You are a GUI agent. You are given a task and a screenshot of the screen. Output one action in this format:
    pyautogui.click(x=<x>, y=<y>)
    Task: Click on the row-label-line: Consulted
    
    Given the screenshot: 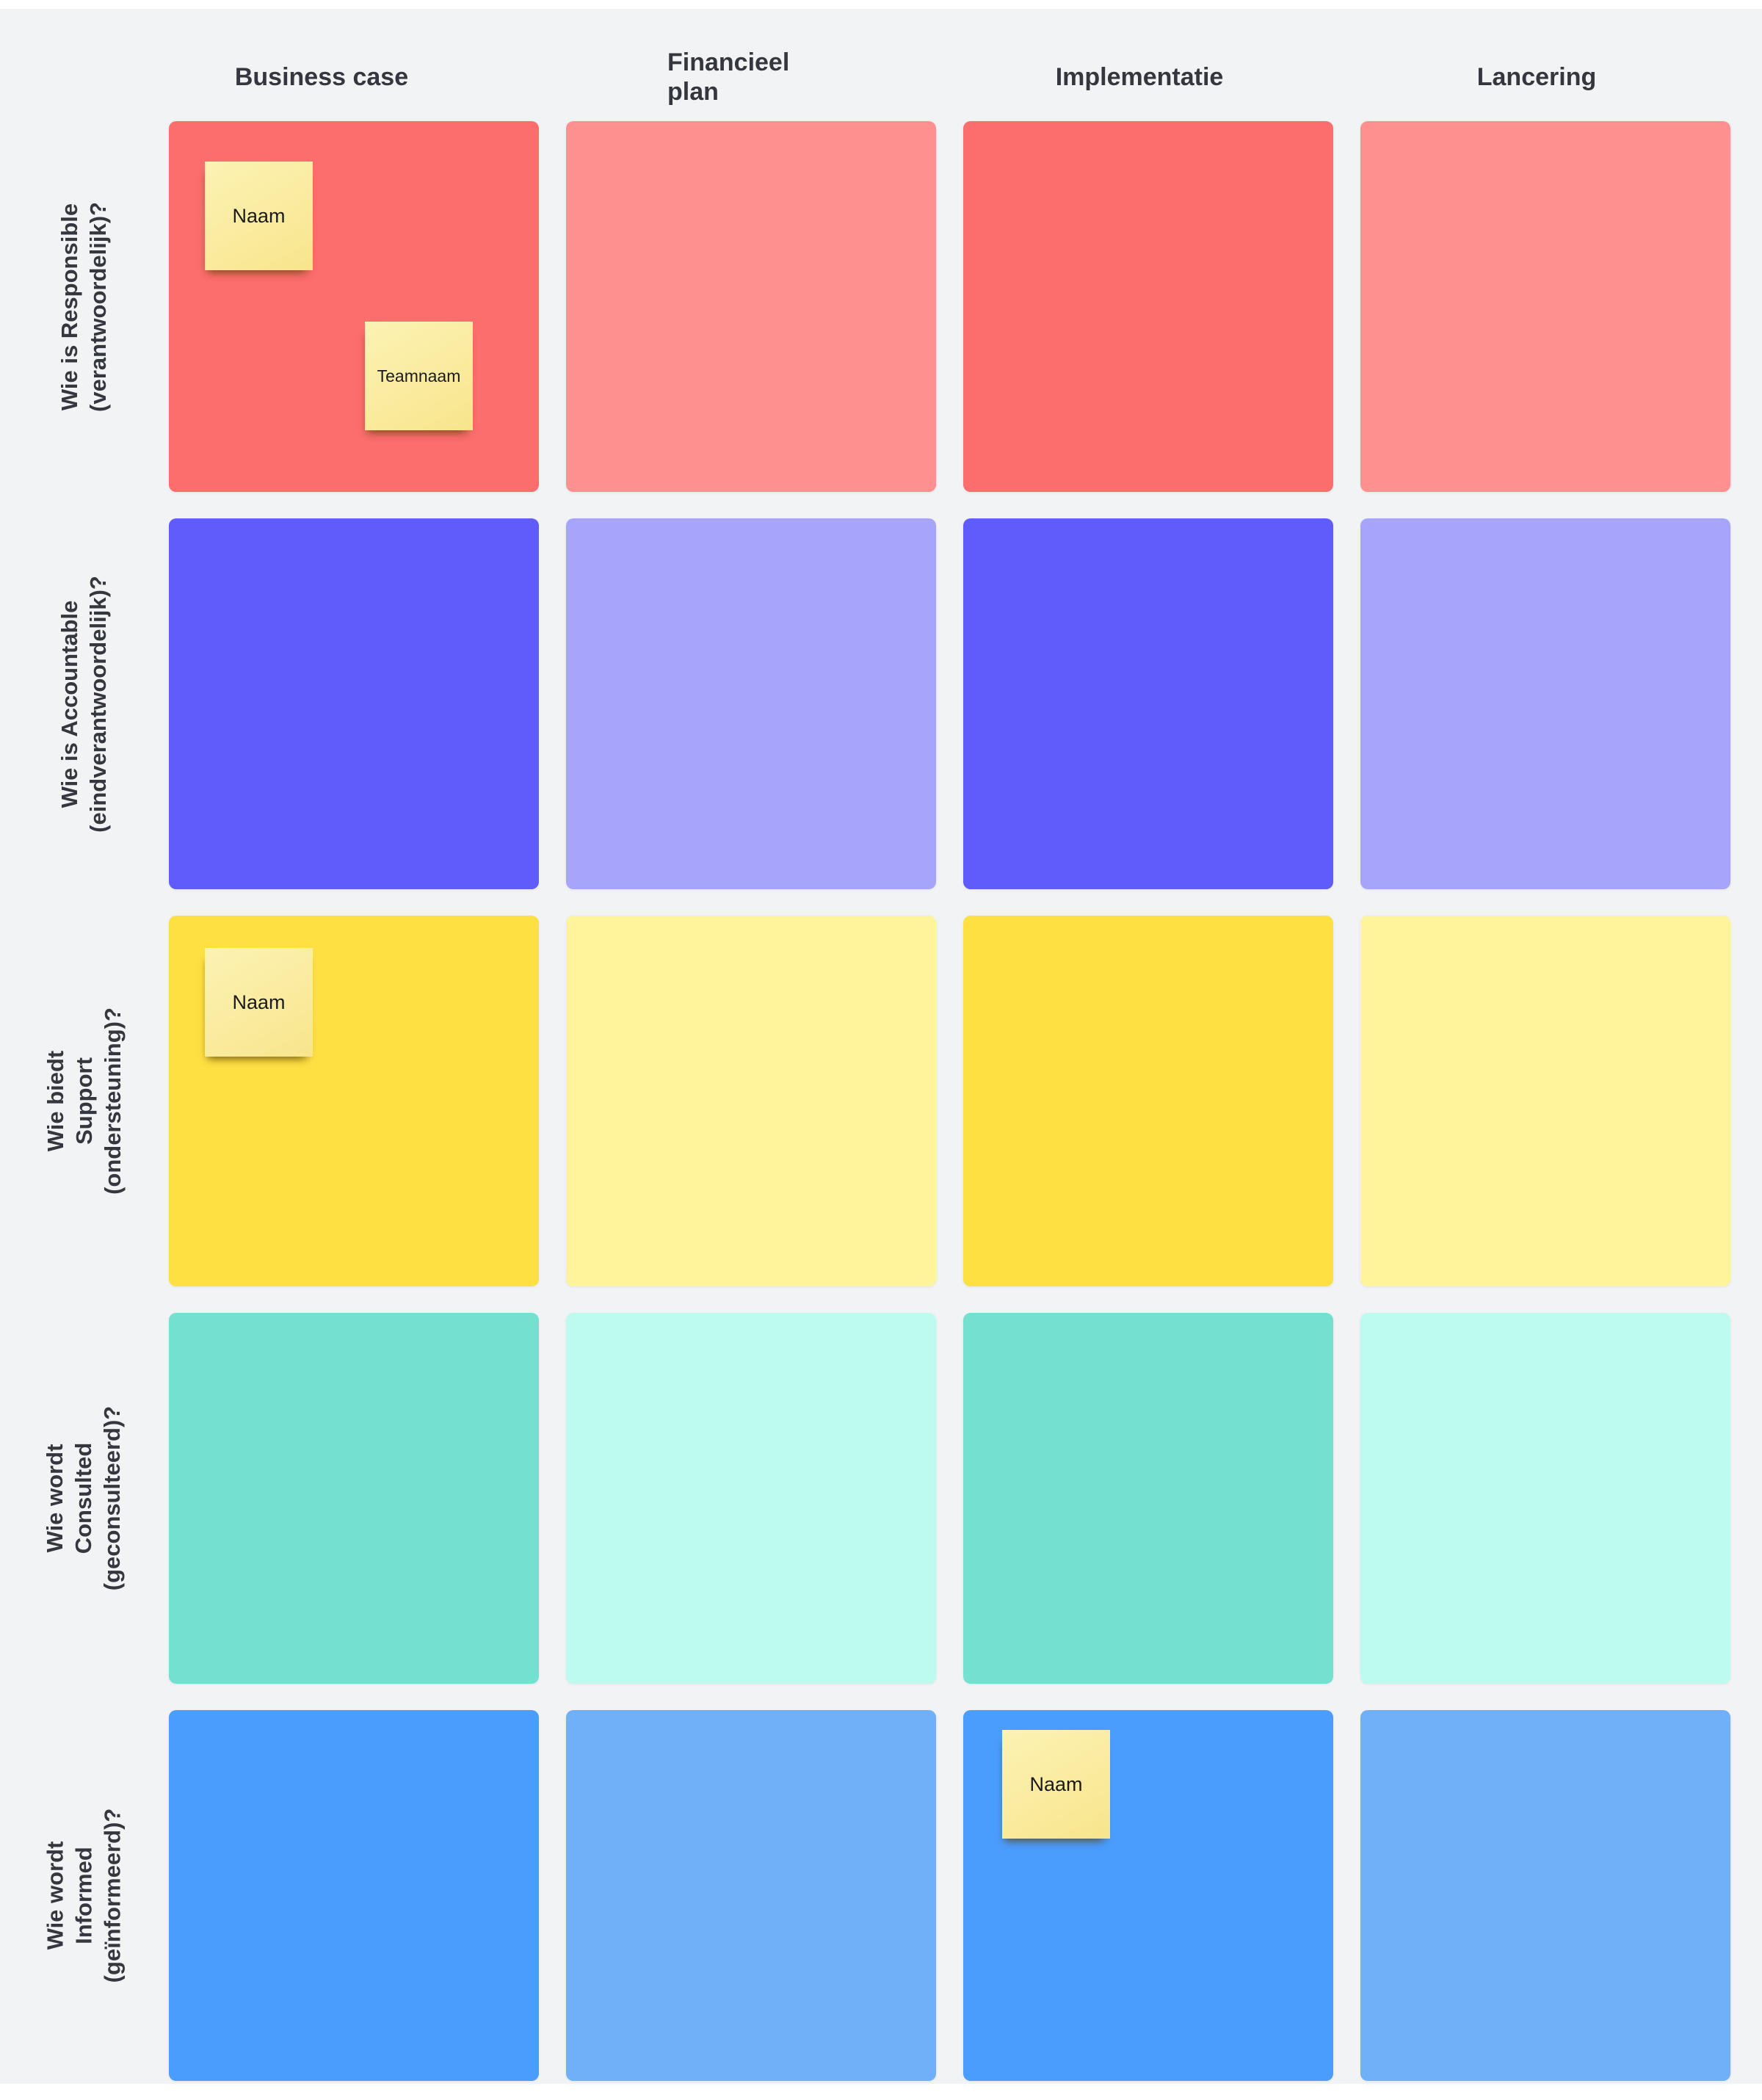 What is the action you would take?
    pyautogui.click(x=83, y=1498)
    